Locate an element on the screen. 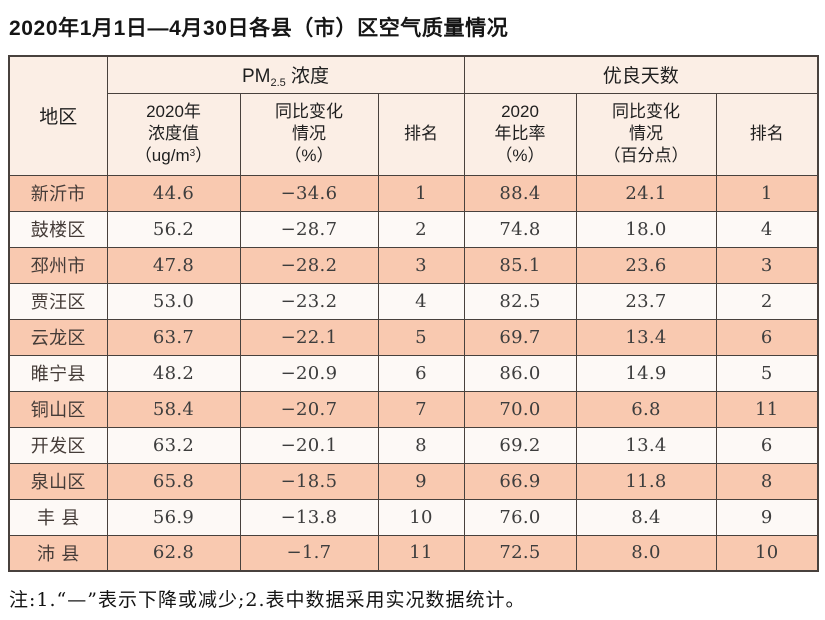  region-cell: 新沂市 is located at coordinates (58, 193).